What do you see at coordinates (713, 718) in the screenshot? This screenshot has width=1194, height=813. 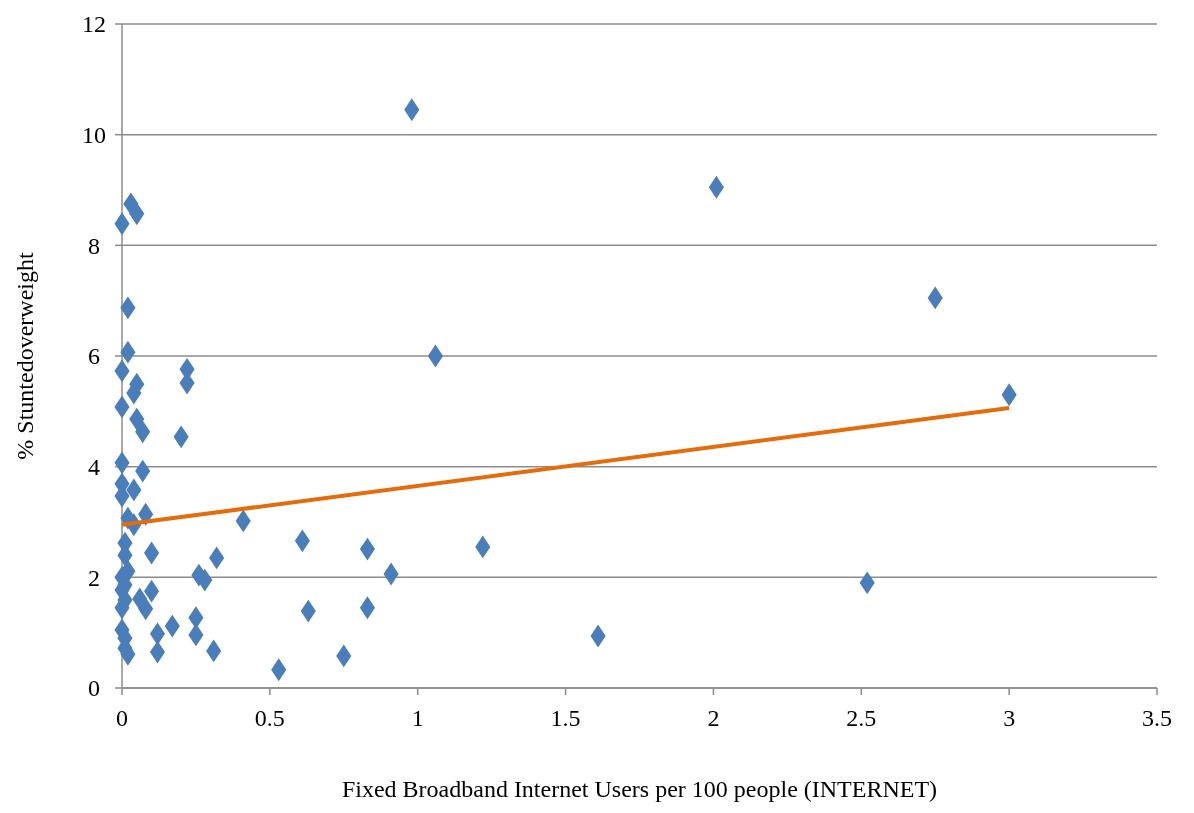 I see `x-tick-label: 2` at bounding box center [713, 718].